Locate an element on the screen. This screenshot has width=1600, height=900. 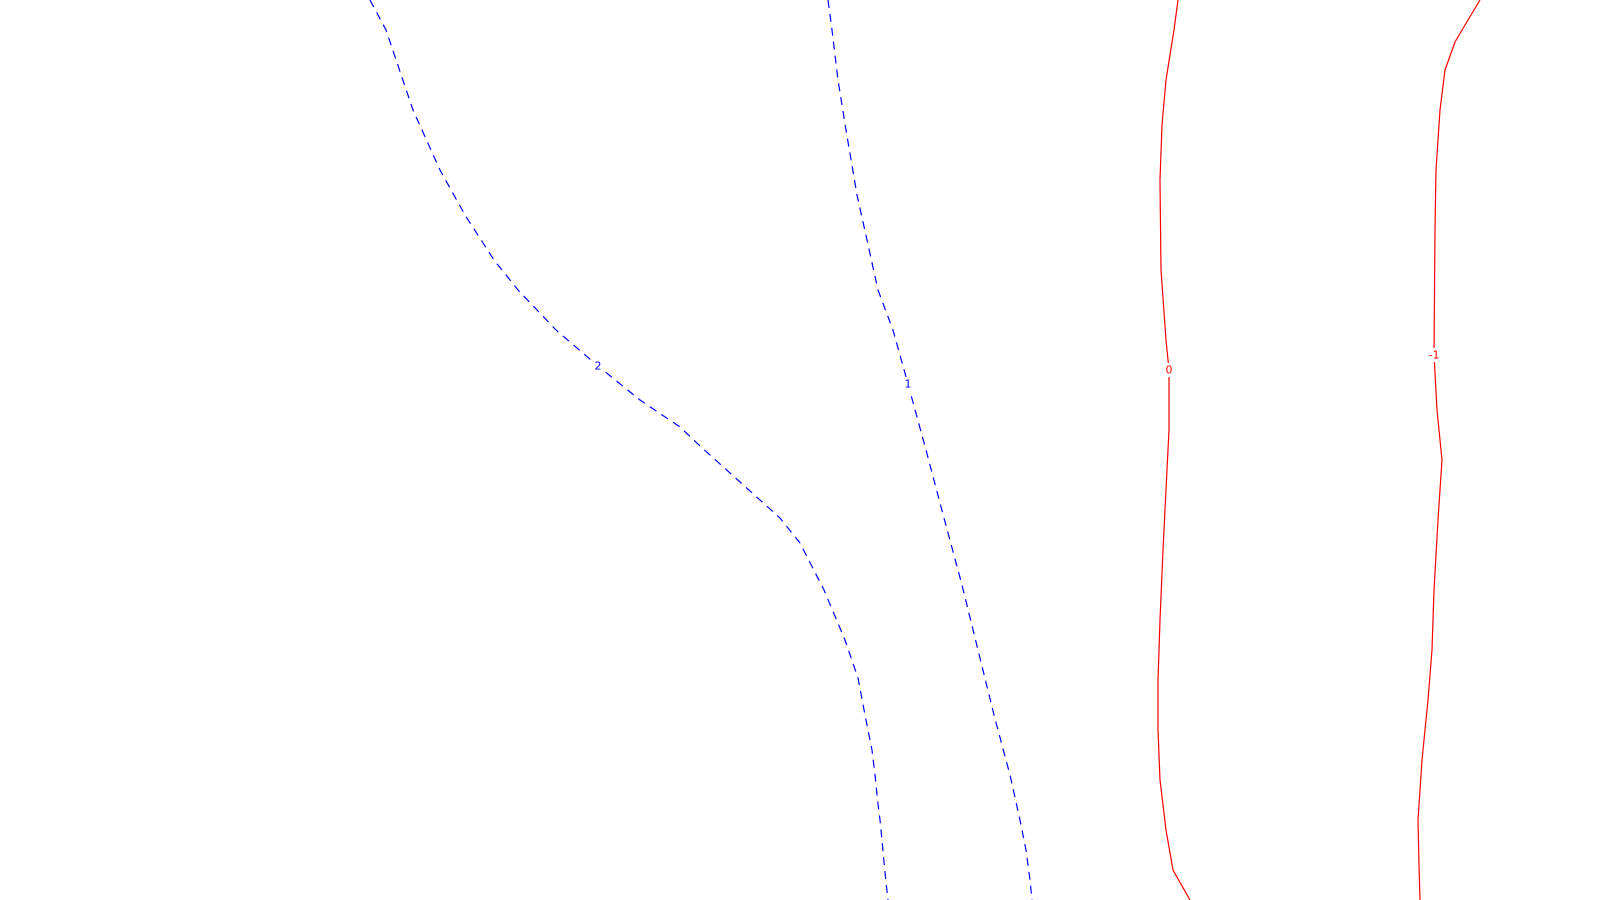
contour-line-level-neg1 is located at coordinates (1449, 450).